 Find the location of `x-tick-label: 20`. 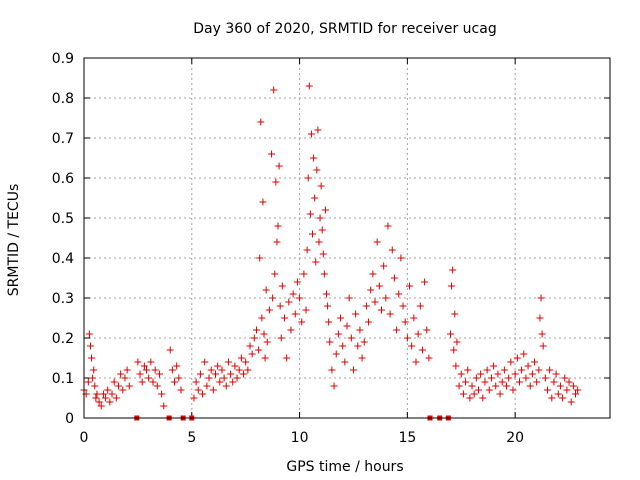

x-tick-label: 20 is located at coordinates (515, 438).